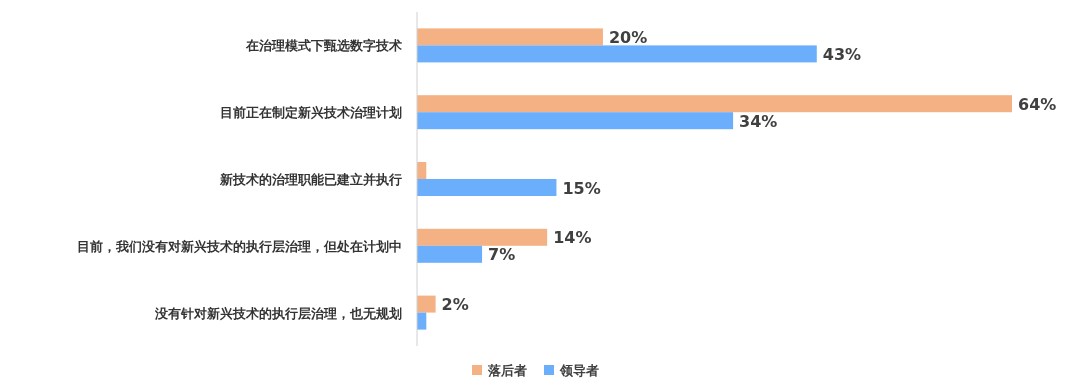  What do you see at coordinates (455, 305) in the screenshot?
I see `data-label: 2%` at bounding box center [455, 305].